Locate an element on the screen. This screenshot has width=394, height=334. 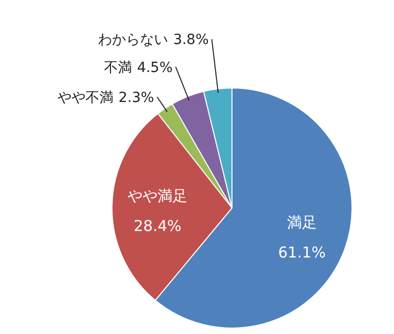
slice-label: 満足 is located at coordinates (301, 222).